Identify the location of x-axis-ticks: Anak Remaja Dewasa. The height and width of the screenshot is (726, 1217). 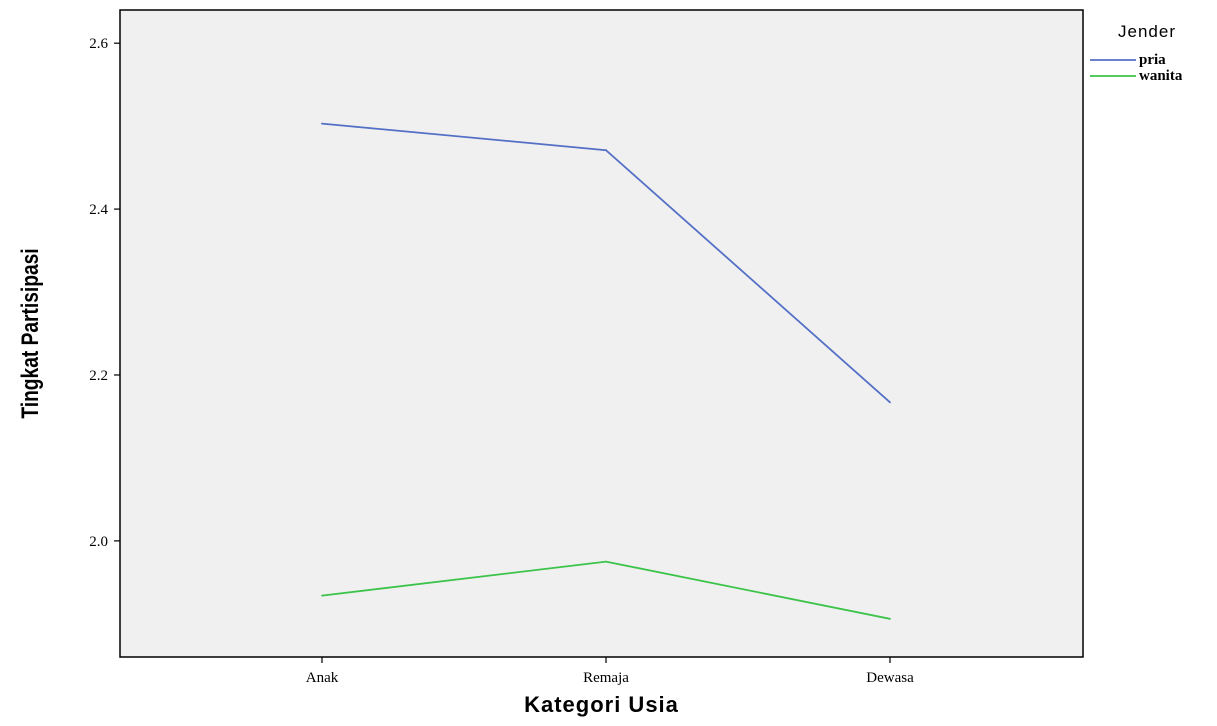
(610, 671).